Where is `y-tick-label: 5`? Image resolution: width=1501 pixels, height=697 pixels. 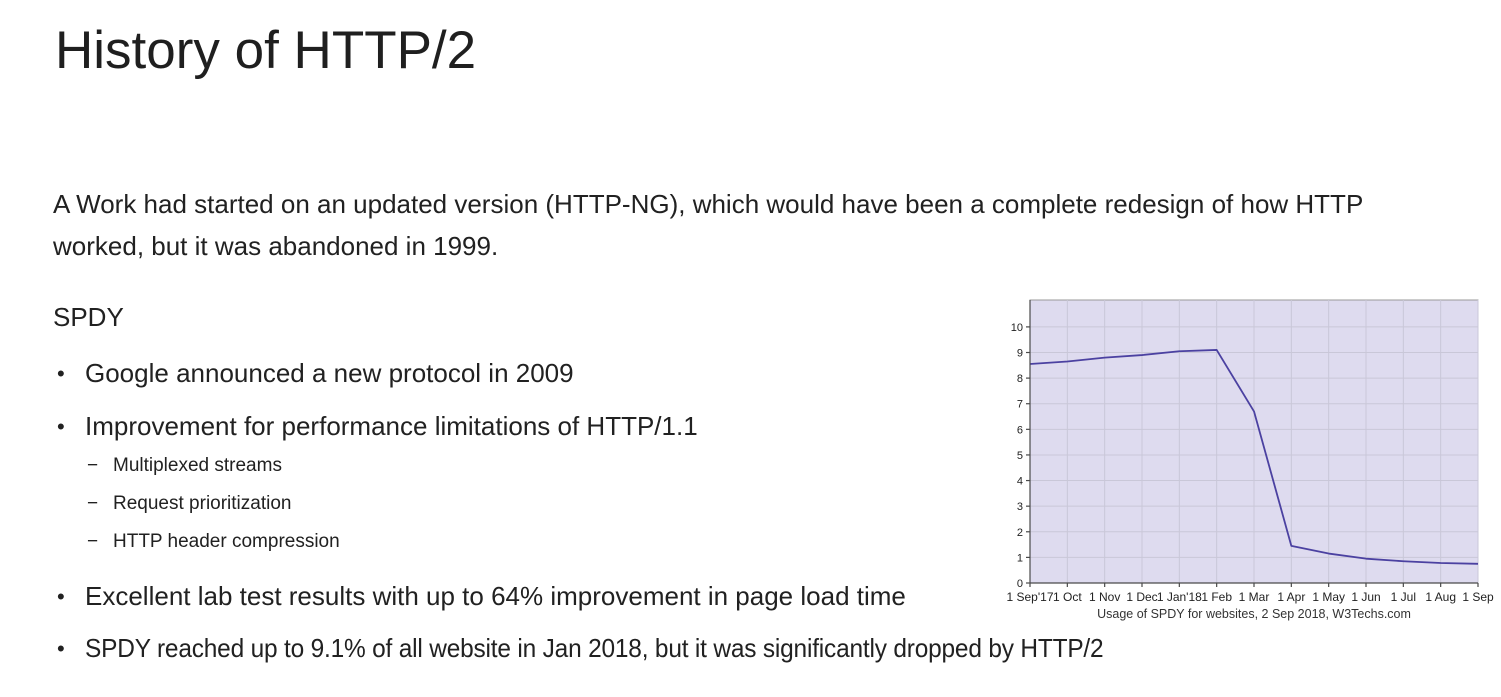 y-tick-label: 5 is located at coordinates (1020, 456).